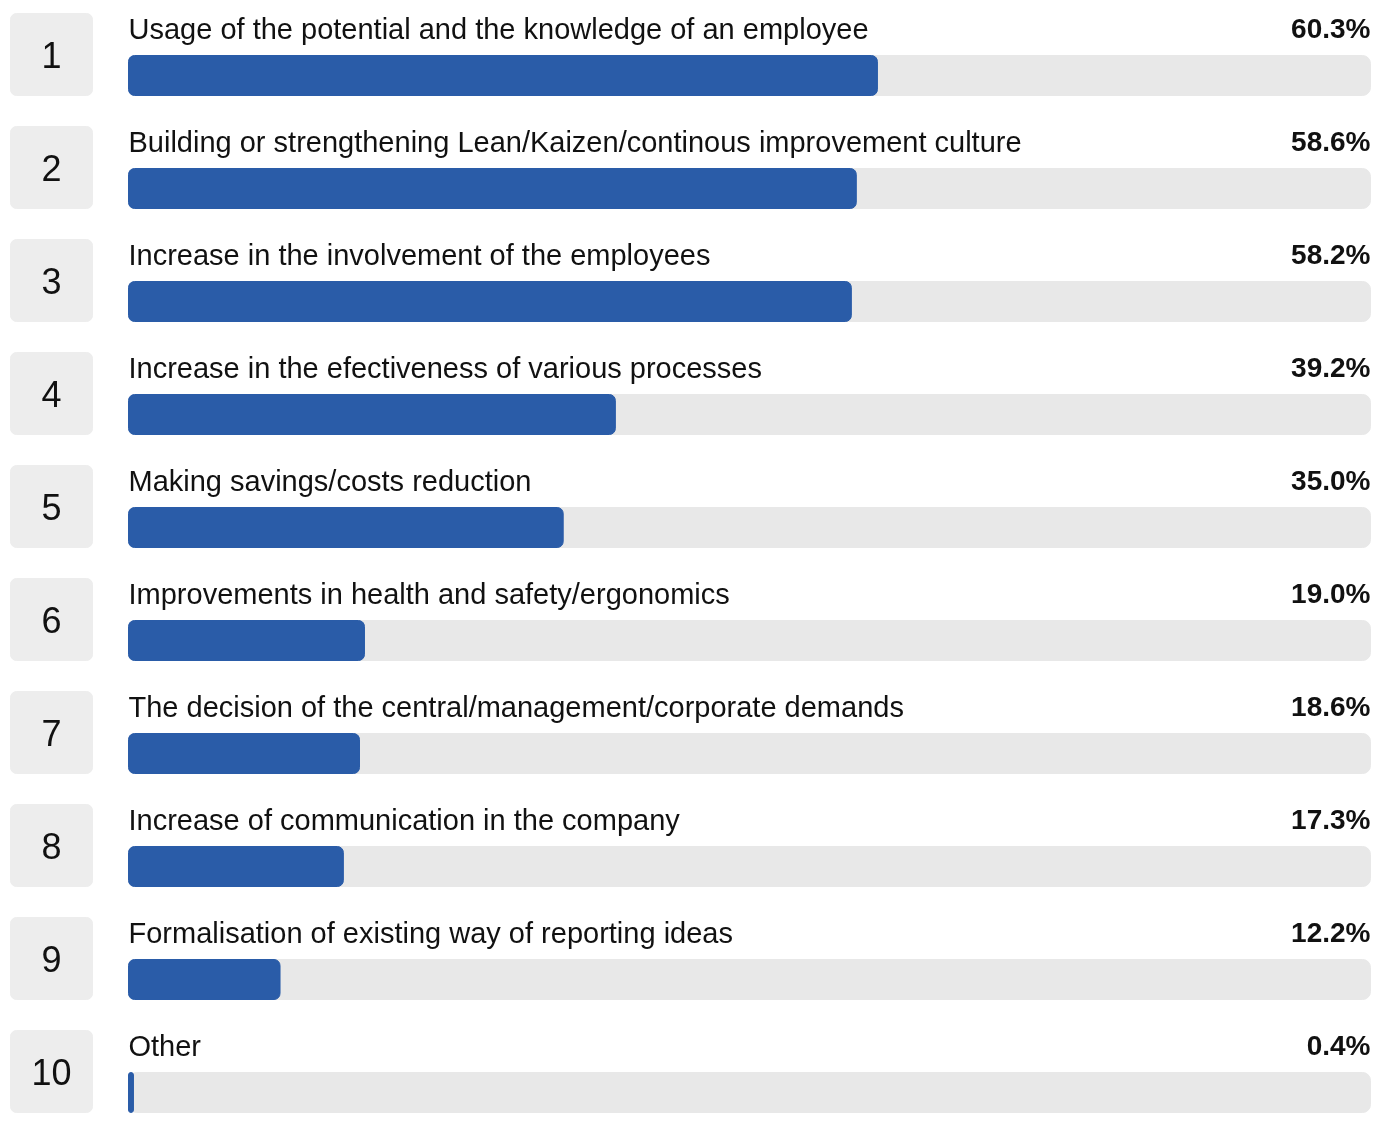 This screenshot has width=1389, height=1142. I want to click on y-tick-label: The decision of the central/management/corporate demands, so click(516, 706).